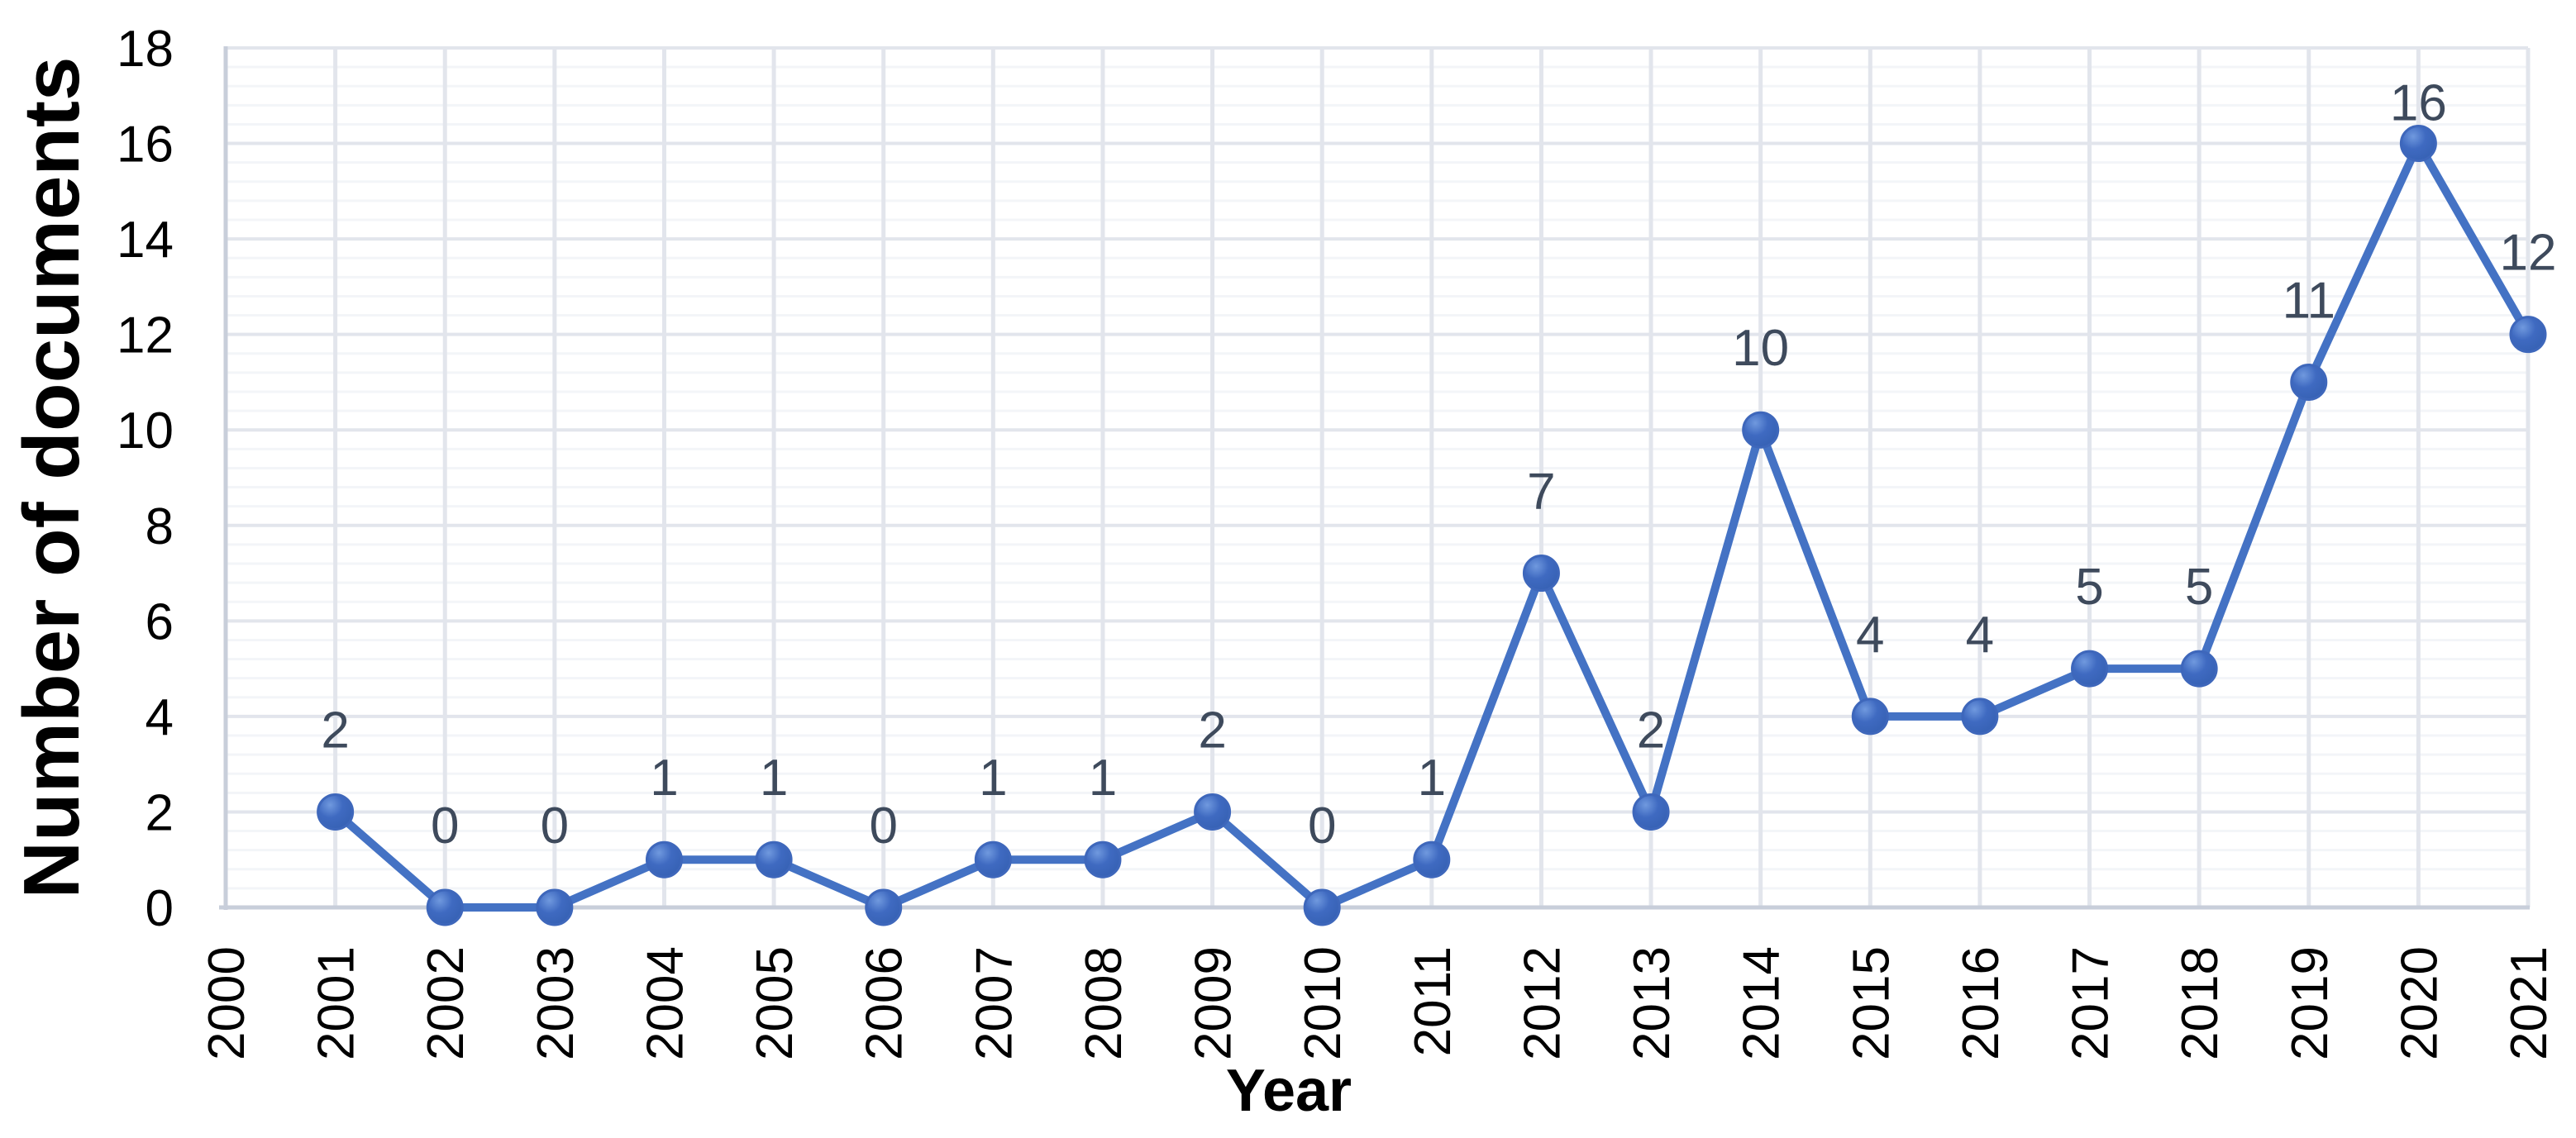 This screenshot has height=1138, width=2576. I want to click on y-tick-label: 4, so click(159, 717).